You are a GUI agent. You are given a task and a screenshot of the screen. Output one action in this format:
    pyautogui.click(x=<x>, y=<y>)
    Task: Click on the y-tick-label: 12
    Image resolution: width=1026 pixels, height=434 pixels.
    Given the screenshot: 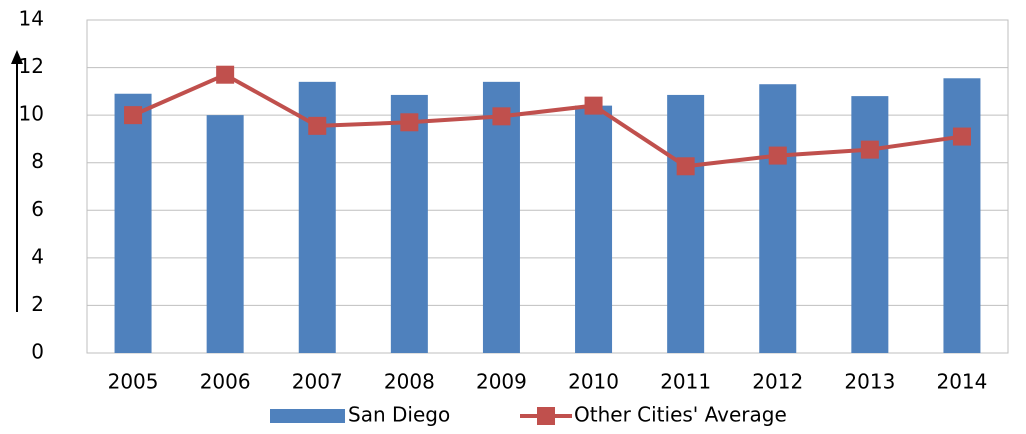 What is the action you would take?
    pyautogui.click(x=31, y=66)
    